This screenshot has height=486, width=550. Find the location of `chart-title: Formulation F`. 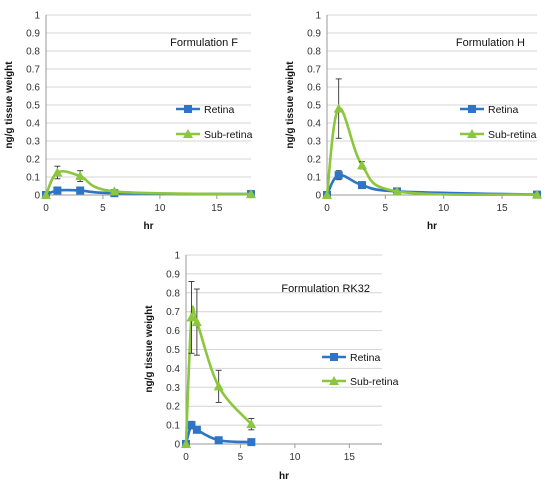

chart-title: Formulation F is located at coordinates (204, 43).